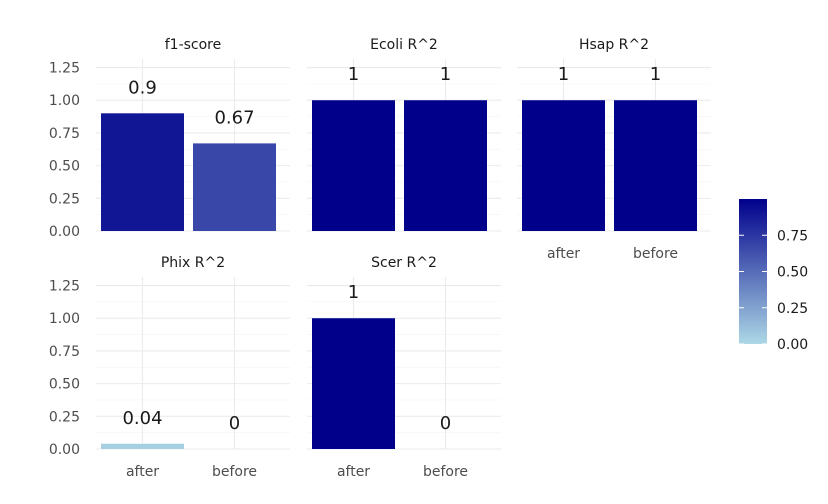 This screenshot has height=504, width=828. Describe the element at coordinates (193, 263) in the screenshot. I see `panel-title: Phix R^2` at that location.